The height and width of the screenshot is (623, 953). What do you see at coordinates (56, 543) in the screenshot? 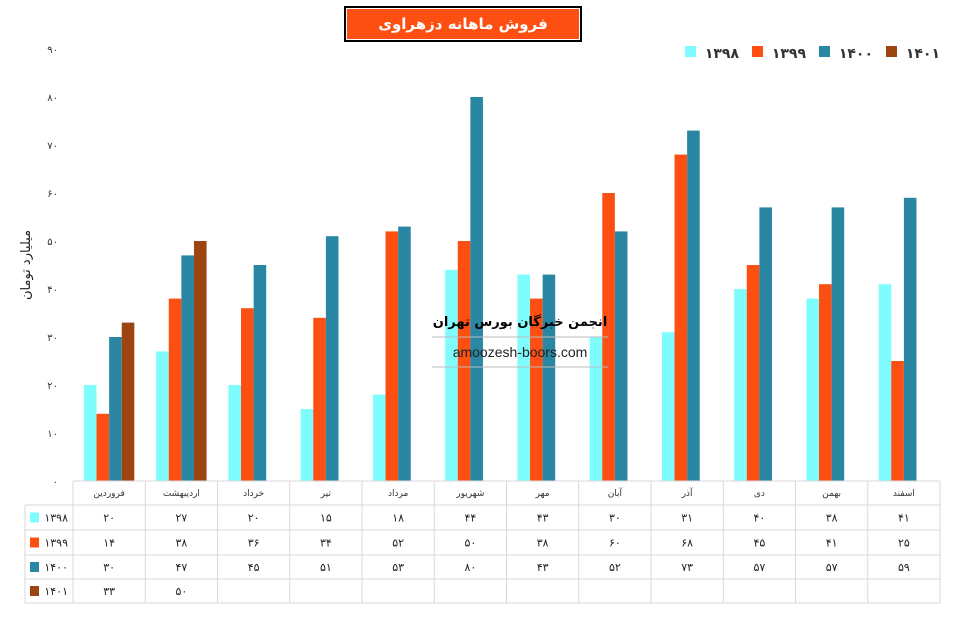
I see `table-series-label: ۱۳۹۹` at bounding box center [56, 543].